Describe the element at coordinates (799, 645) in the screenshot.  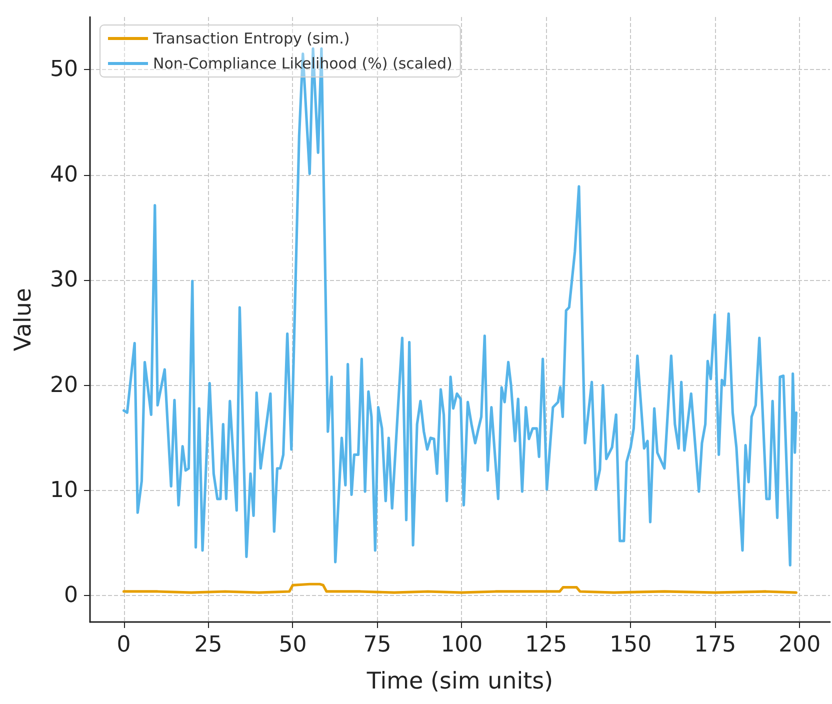
I see `x-tick-label: 200` at that location.